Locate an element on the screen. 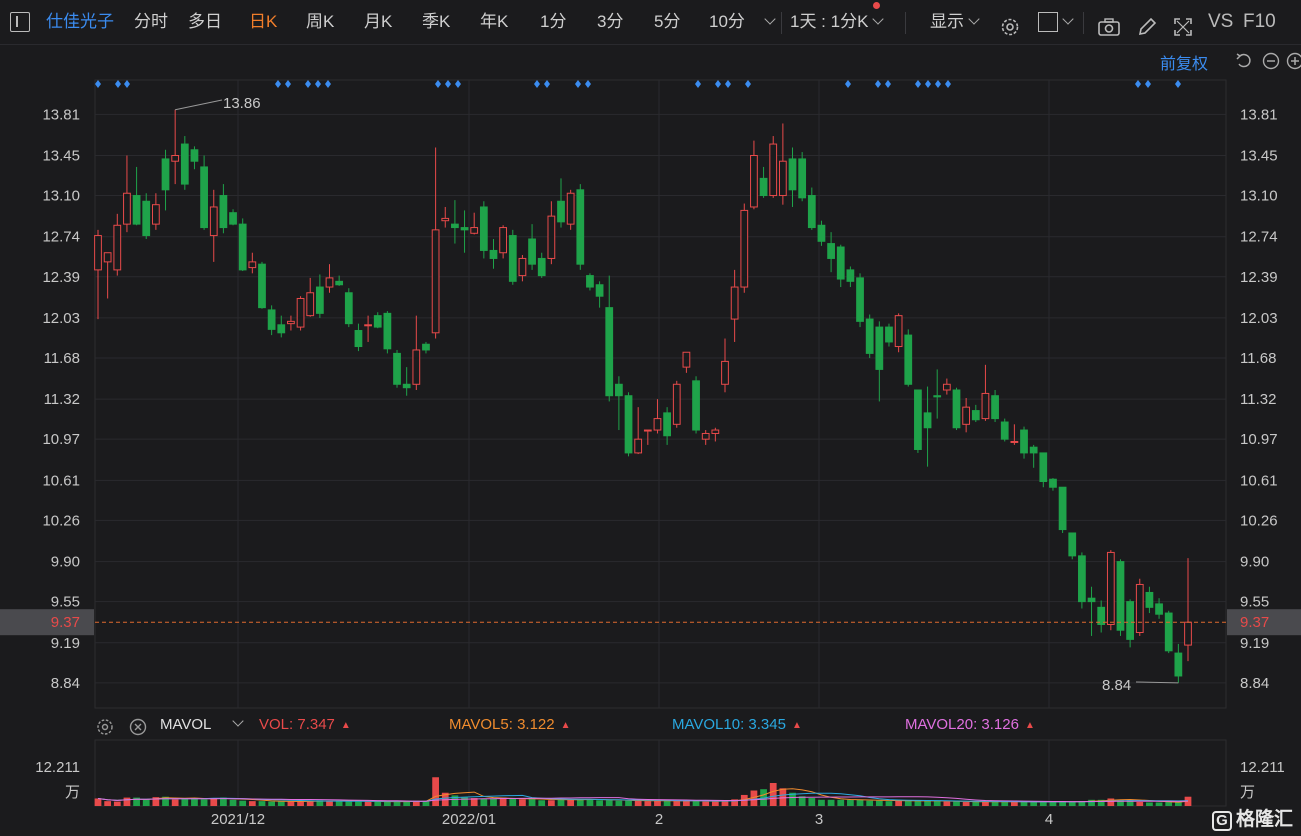  indicator-name: MAVOL is located at coordinates (186, 724).